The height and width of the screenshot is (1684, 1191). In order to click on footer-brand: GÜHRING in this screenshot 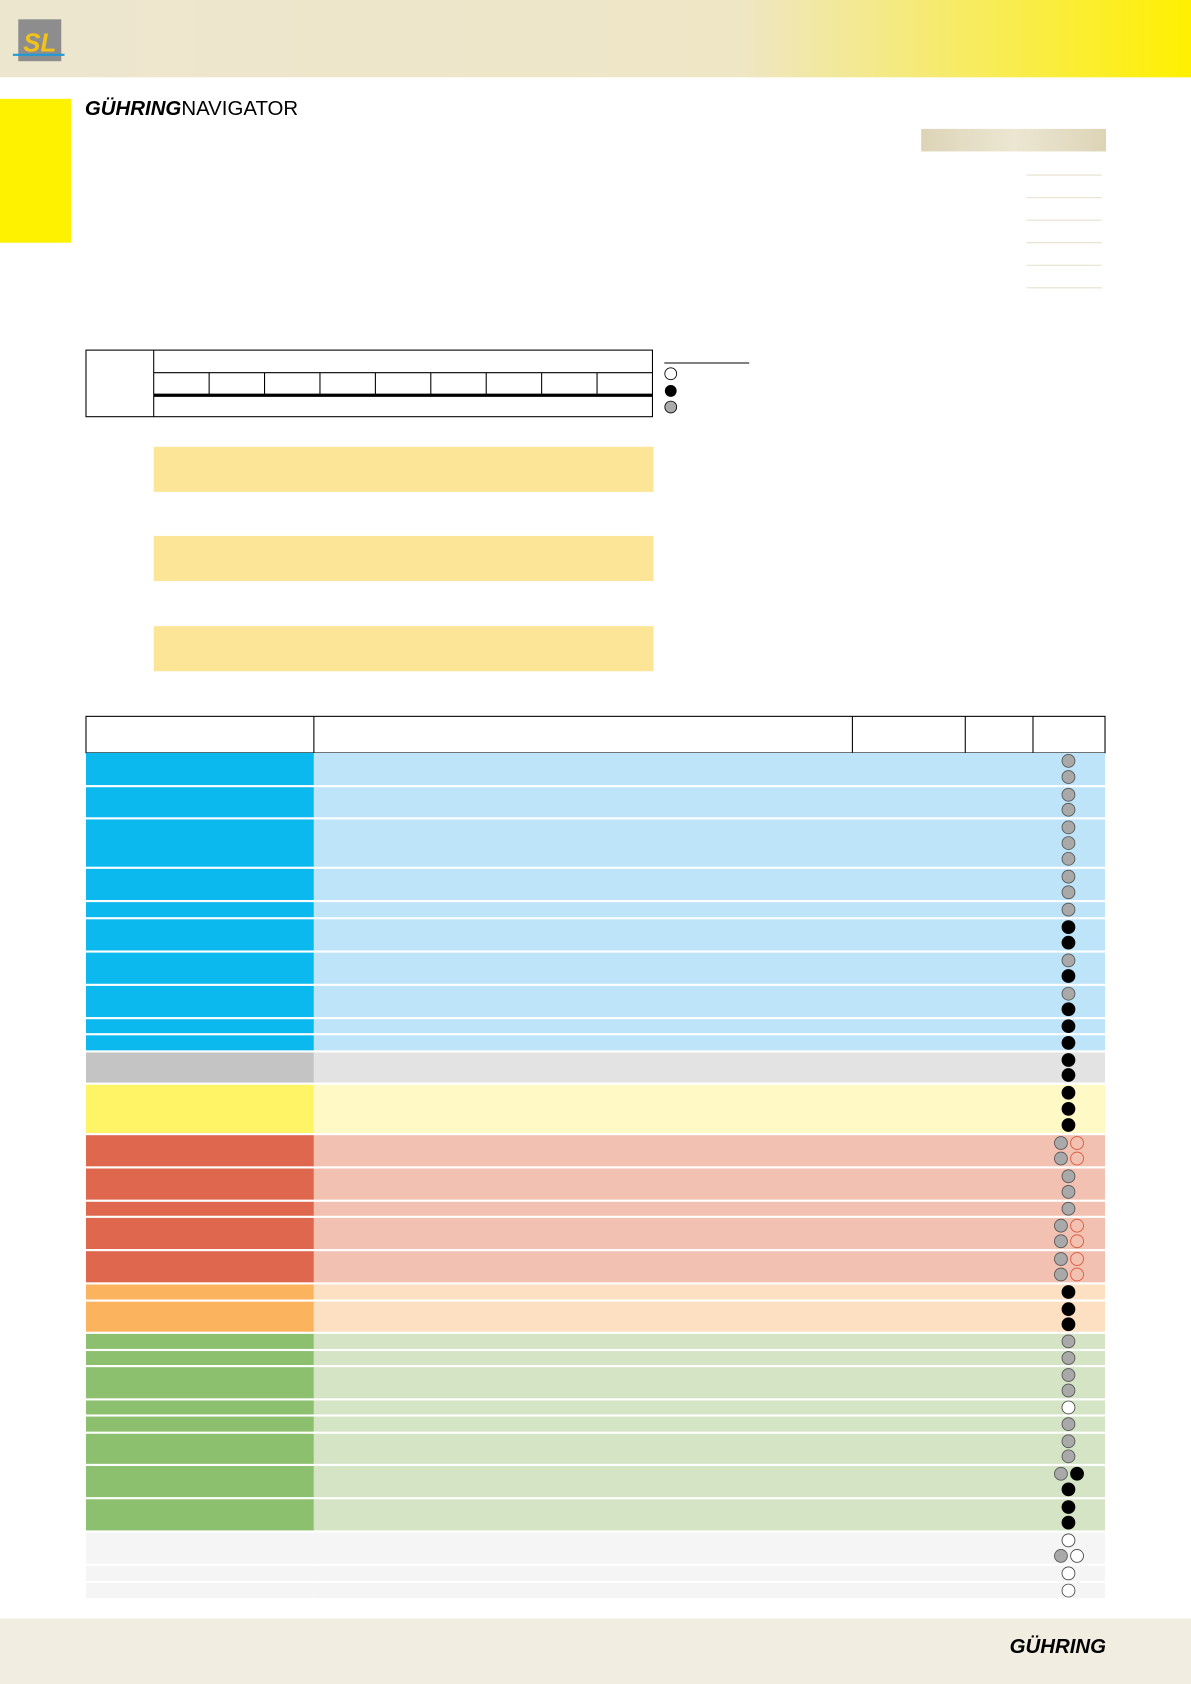, I will do `click(1058, 1646)`.